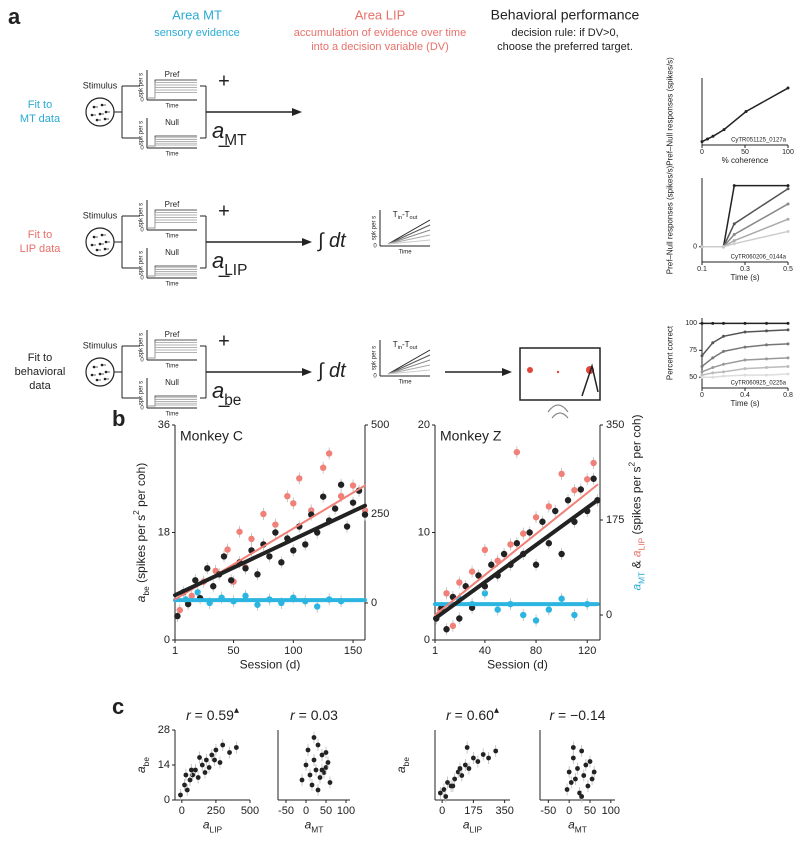 This screenshot has height=849, width=800. What do you see at coordinates (224, 341) in the screenshot?
I see `sign: +` at bounding box center [224, 341].